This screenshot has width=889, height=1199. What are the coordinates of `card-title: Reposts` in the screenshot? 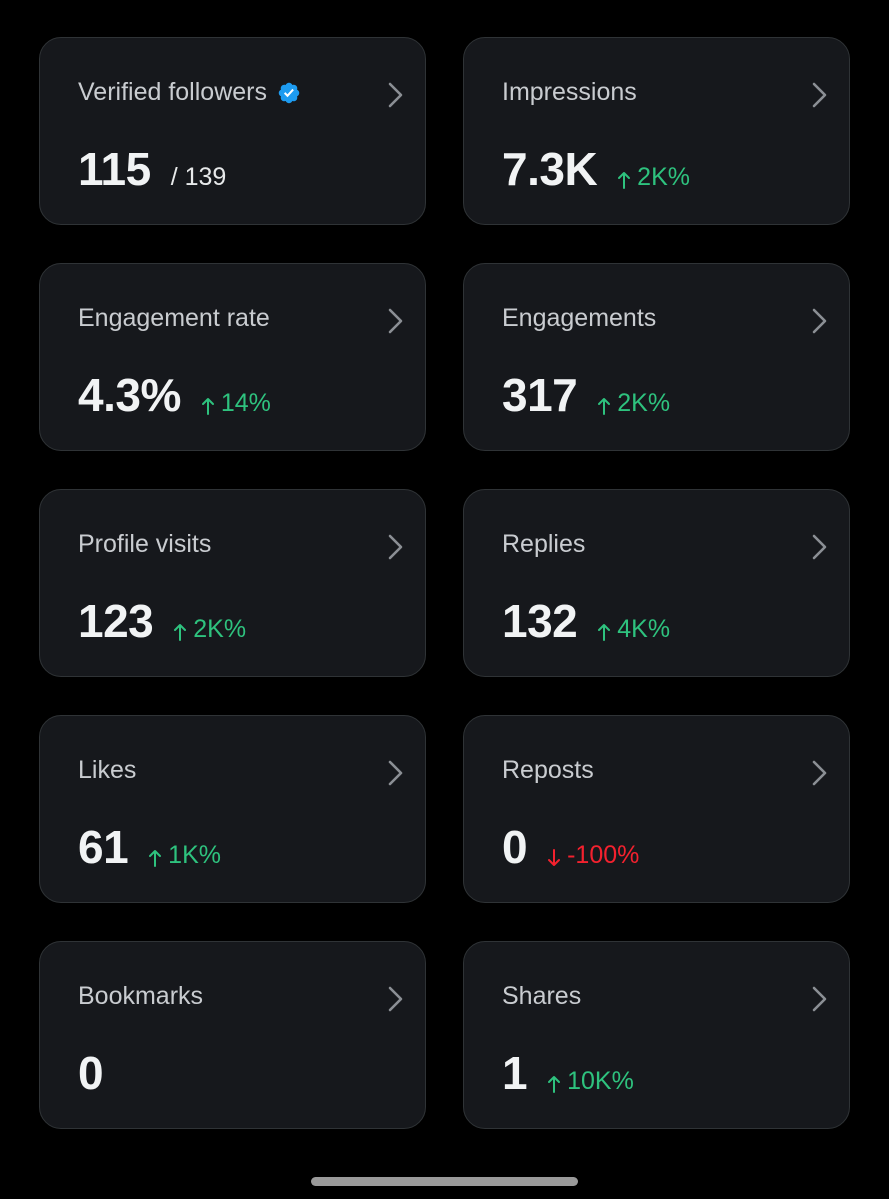 It's located at (548, 770).